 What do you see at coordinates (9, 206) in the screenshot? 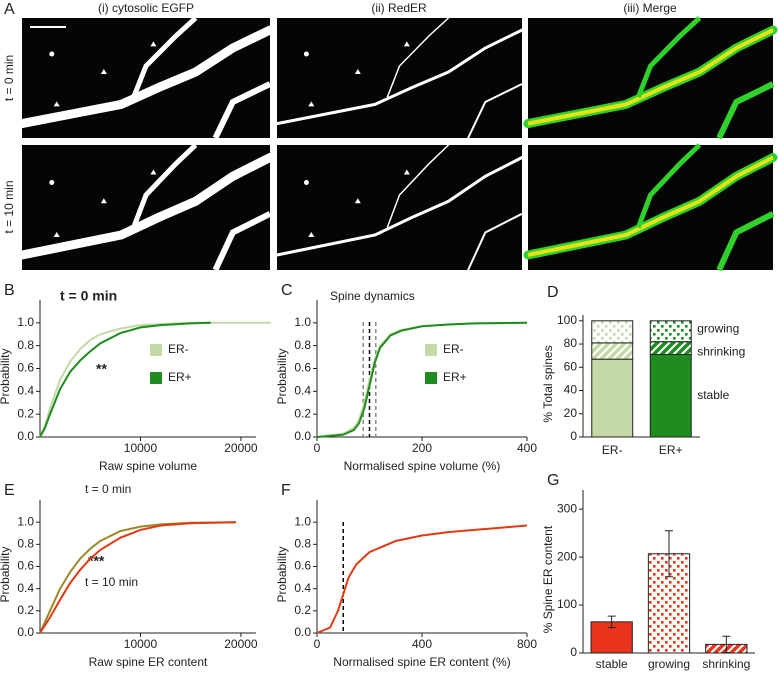
I see `row-title: t = 10 min` at bounding box center [9, 206].